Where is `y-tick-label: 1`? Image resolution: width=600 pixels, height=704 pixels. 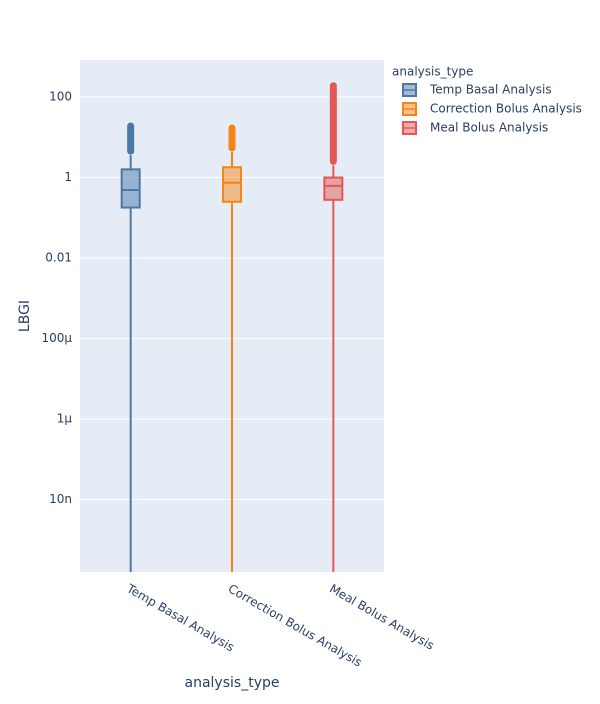
y-tick-label: 1 is located at coordinates (68, 177).